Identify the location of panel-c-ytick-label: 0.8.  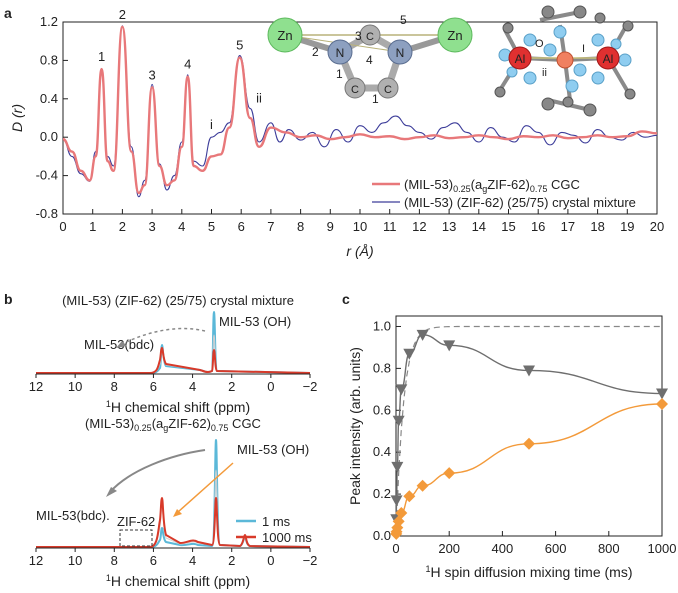
(382, 367).